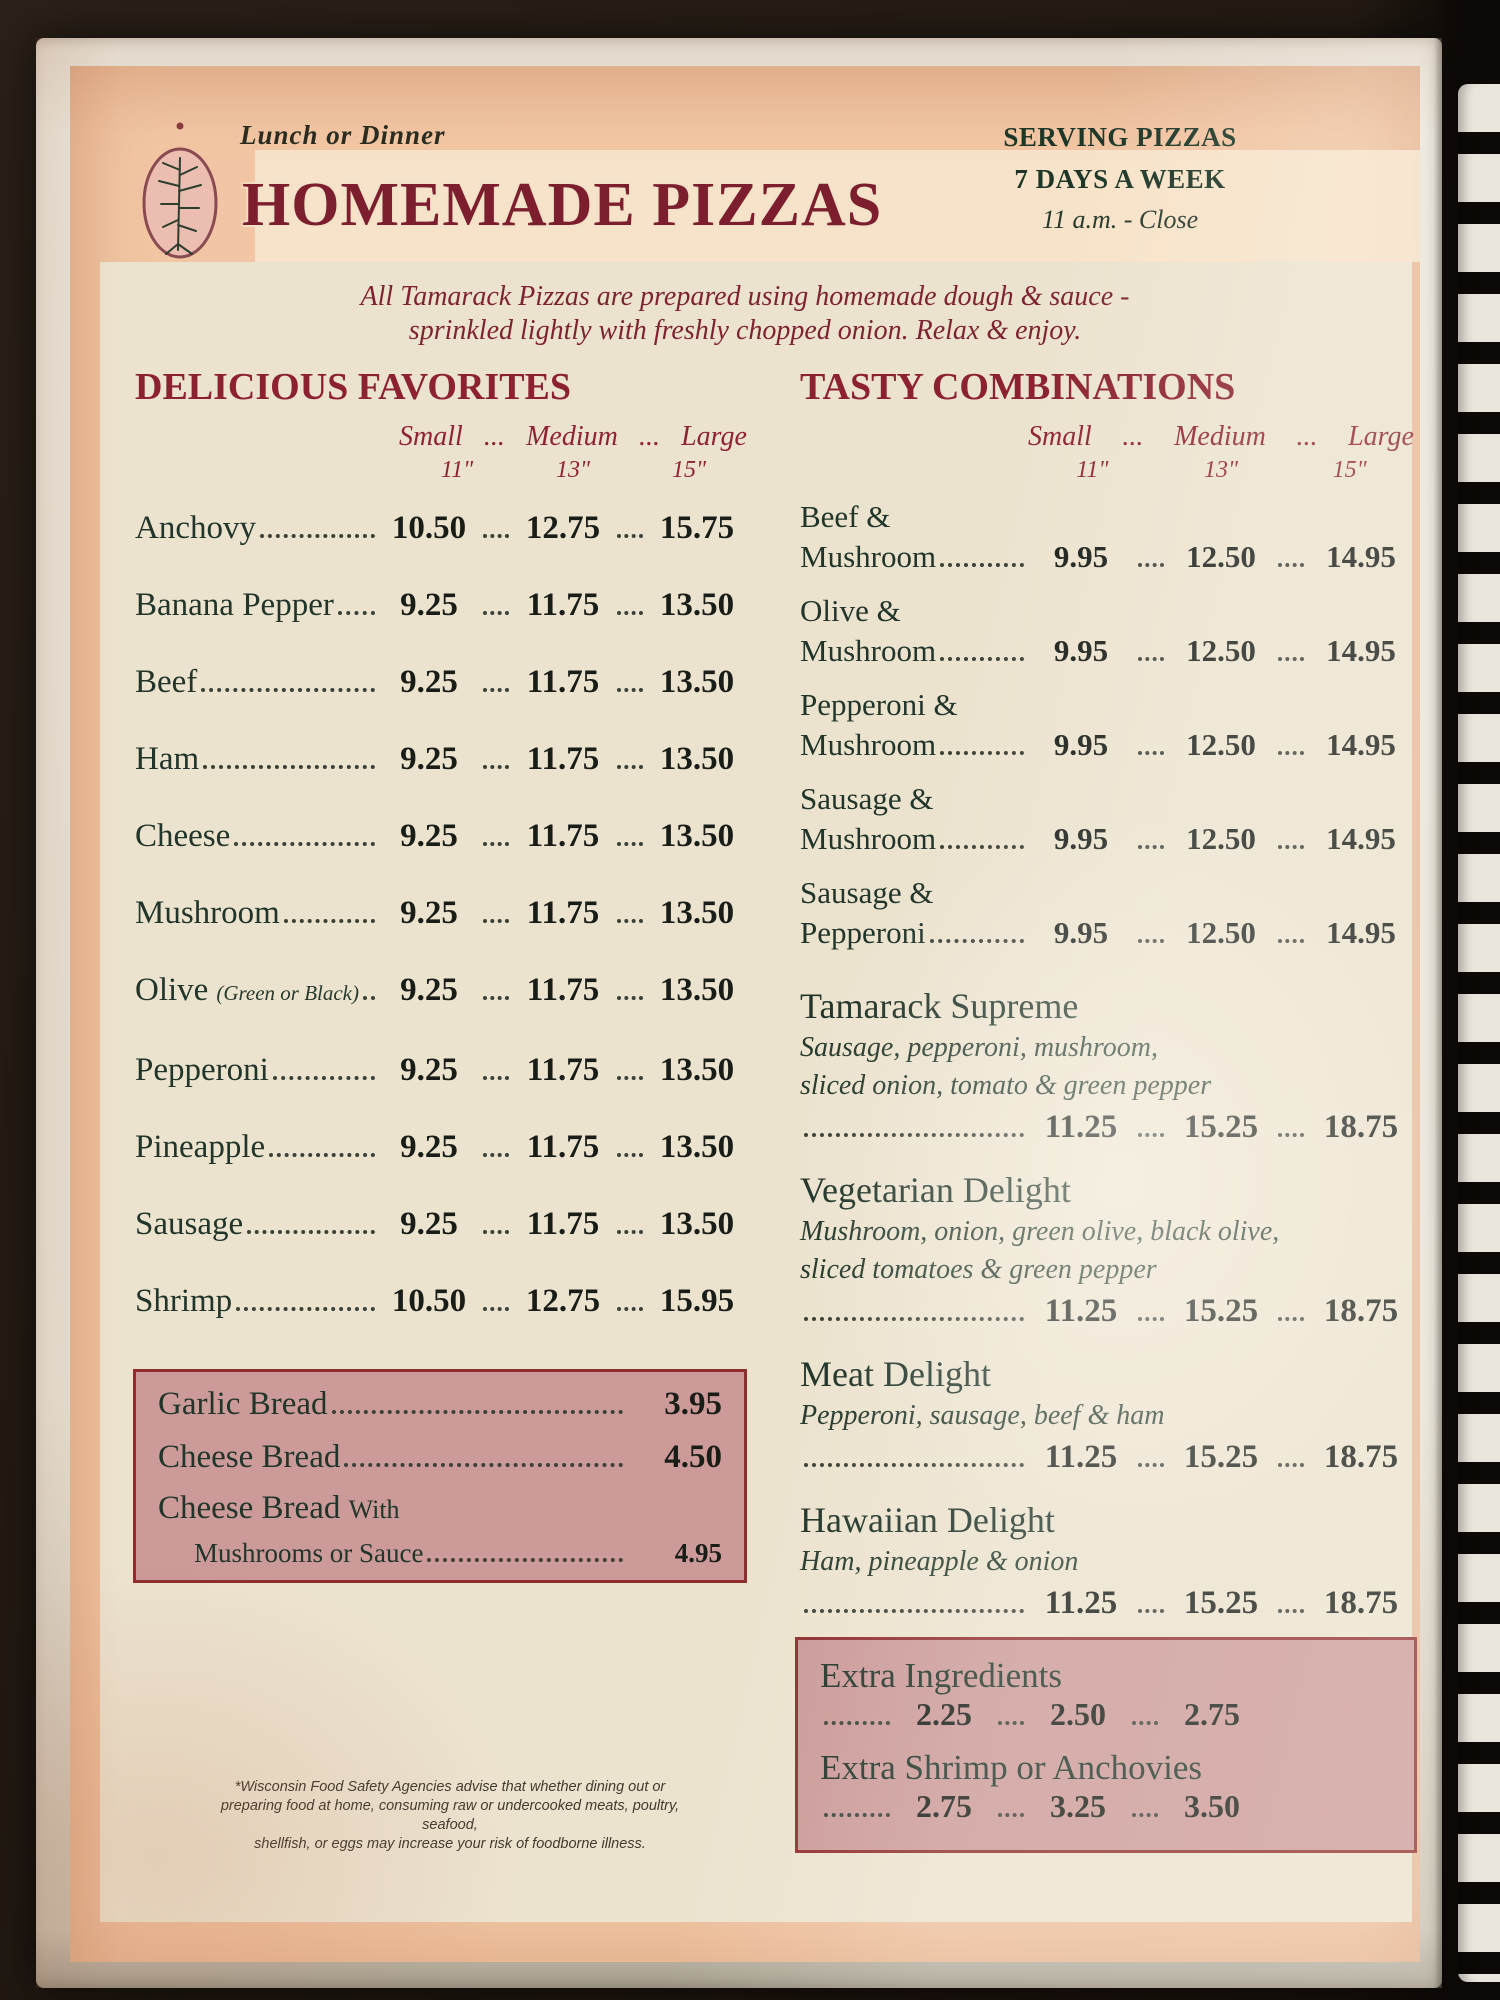 This screenshot has width=1500, height=2000. Describe the element at coordinates (1107, 933) in the screenshot. I see `menu-item-row: Pepperoni 9.95 12.50 14.95` at that location.